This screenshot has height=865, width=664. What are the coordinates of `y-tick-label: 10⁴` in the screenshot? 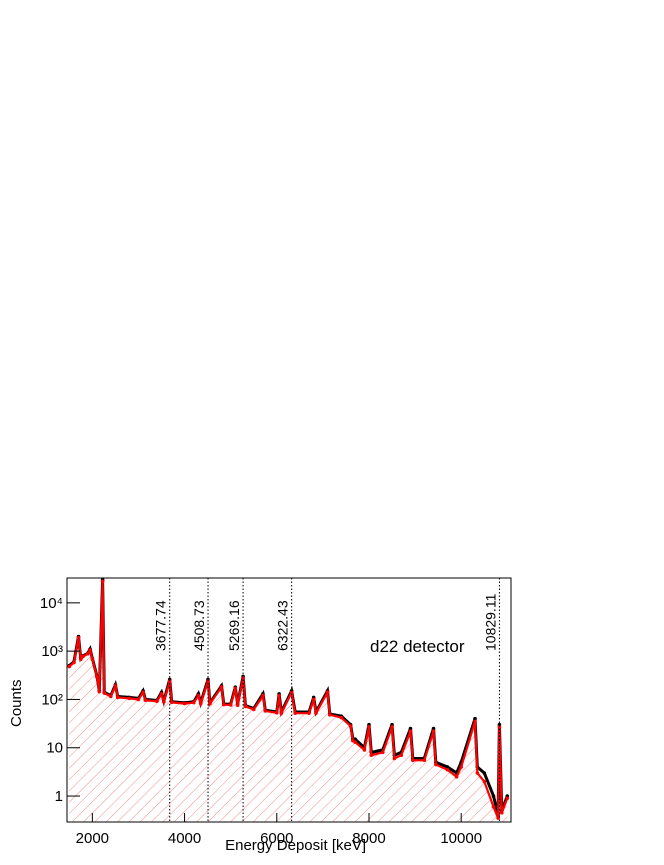 It's located at (51, 603).